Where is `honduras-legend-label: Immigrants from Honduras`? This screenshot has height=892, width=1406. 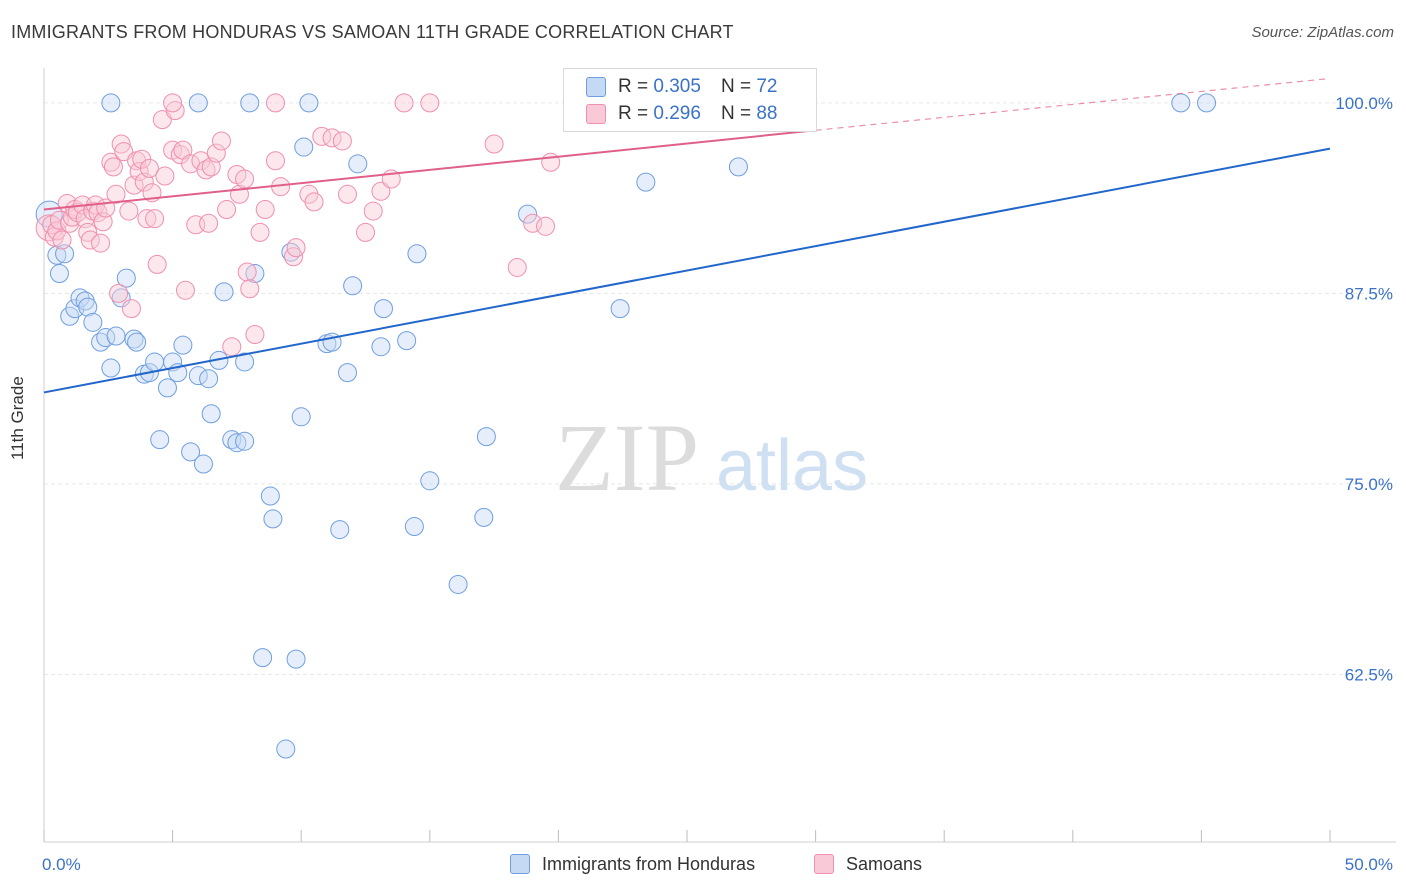 honduras-legend-label: Immigrants from Honduras is located at coordinates (649, 863).